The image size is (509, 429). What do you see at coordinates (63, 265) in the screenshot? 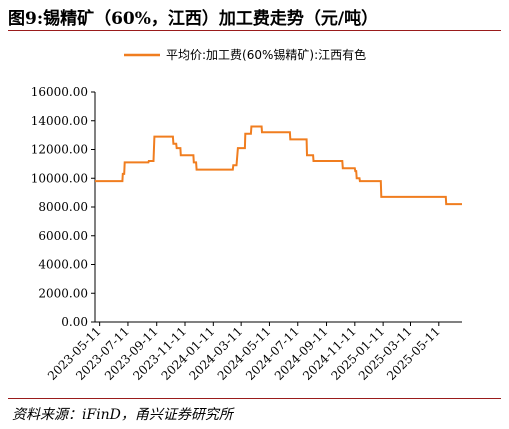
I see `y-tick-label: 4000.00` at bounding box center [63, 265].